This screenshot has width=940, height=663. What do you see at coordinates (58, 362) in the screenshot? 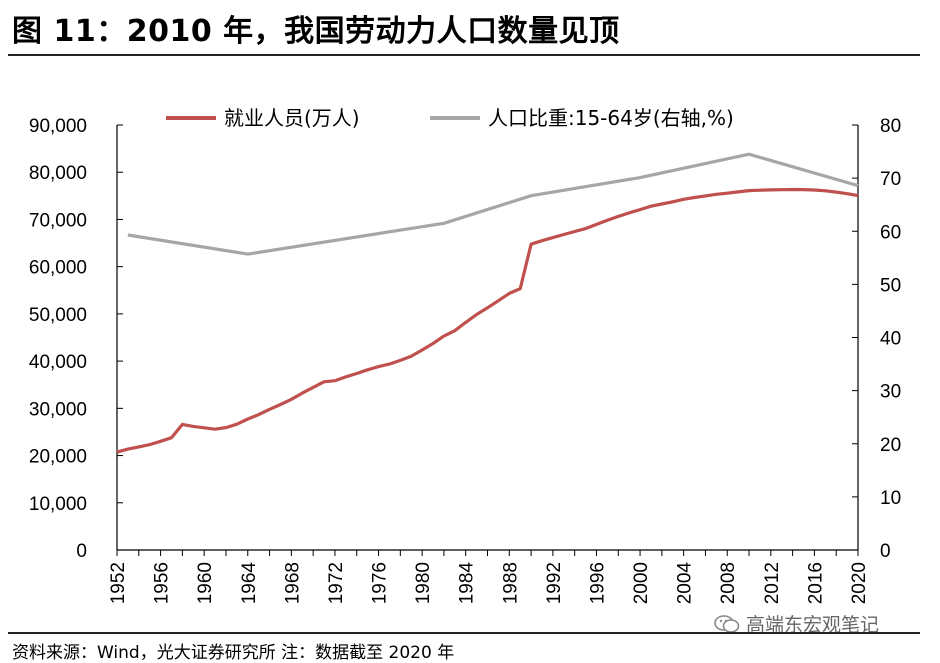
I see `y-left-tick-label: 40,000` at bounding box center [58, 362].